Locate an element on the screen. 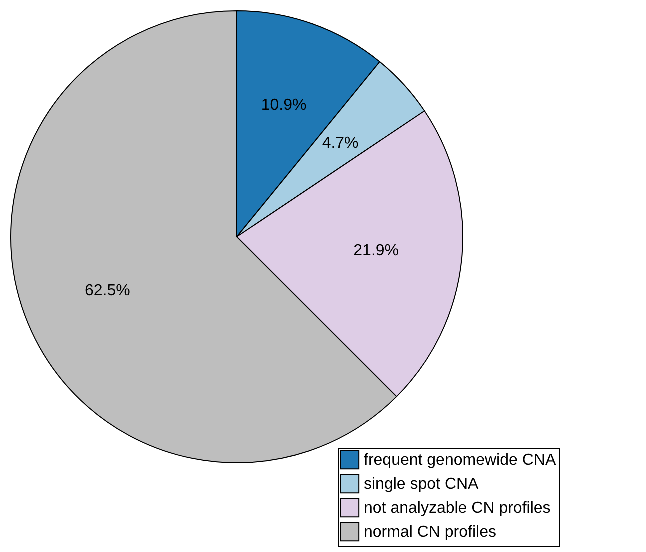 The width and height of the screenshot is (646, 552). legend-label: single spot CNA is located at coordinates (422, 484).